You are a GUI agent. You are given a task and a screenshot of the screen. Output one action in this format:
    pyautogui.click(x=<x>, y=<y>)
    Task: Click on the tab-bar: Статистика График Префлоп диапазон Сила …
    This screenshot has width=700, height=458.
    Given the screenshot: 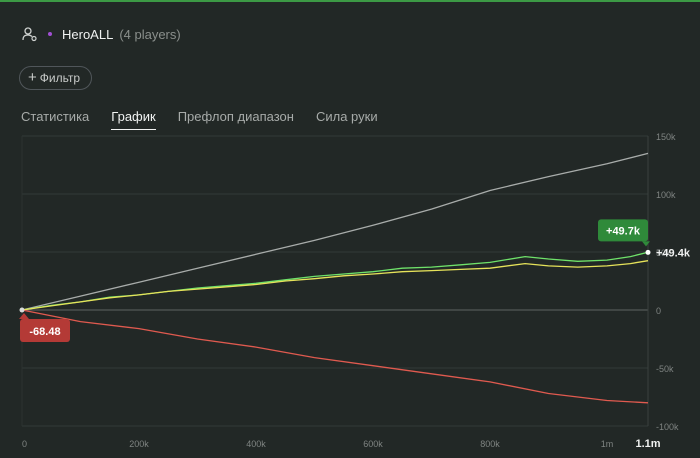 What is the action you would take?
    pyautogui.click(x=210, y=119)
    